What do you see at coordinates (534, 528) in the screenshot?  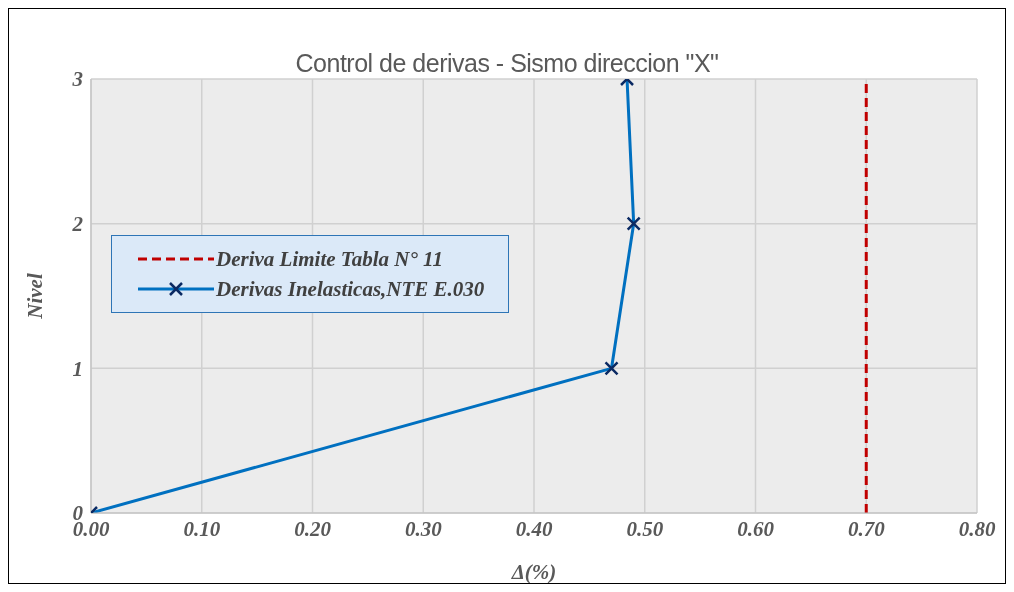 I see `x-tick-label: 0.40` at bounding box center [534, 528].